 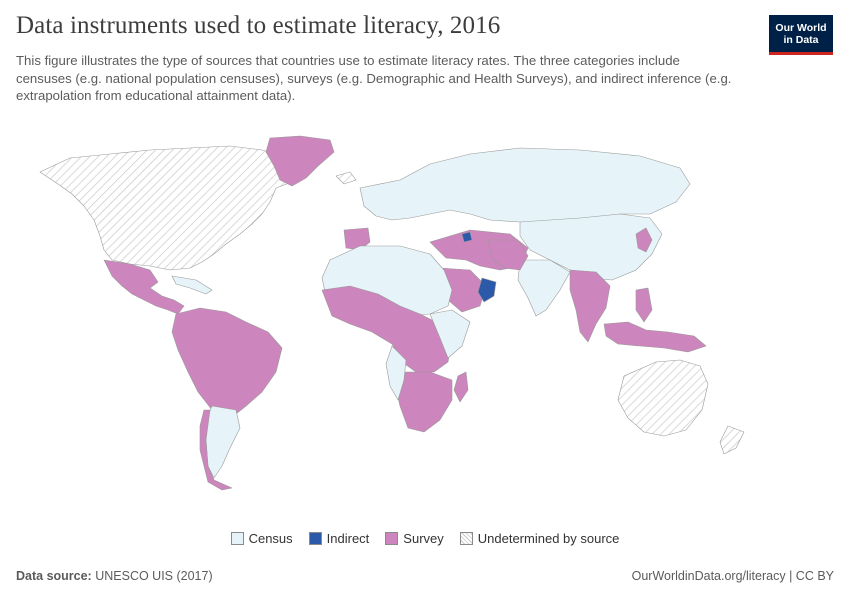 I want to click on legend-label-survey: Survey, so click(x=423, y=538).